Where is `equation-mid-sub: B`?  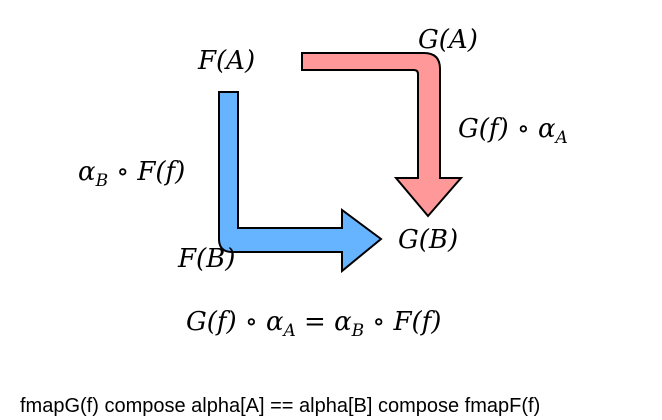
equation-mid-sub: B is located at coordinates (358, 331).